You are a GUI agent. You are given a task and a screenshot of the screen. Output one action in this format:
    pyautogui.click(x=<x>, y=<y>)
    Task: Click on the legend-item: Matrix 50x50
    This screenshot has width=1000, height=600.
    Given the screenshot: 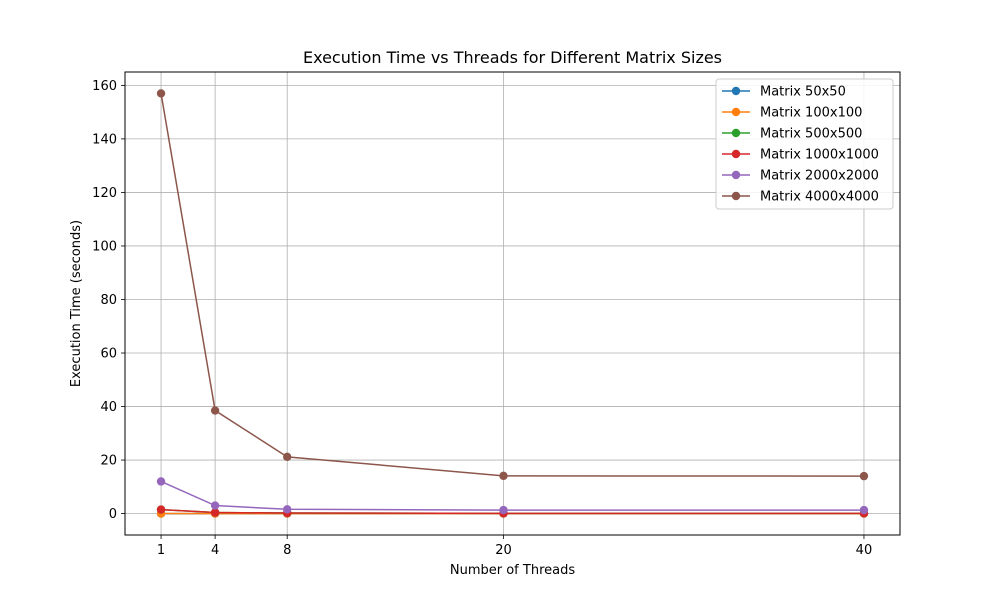 What is the action you would take?
    pyautogui.click(x=784, y=92)
    